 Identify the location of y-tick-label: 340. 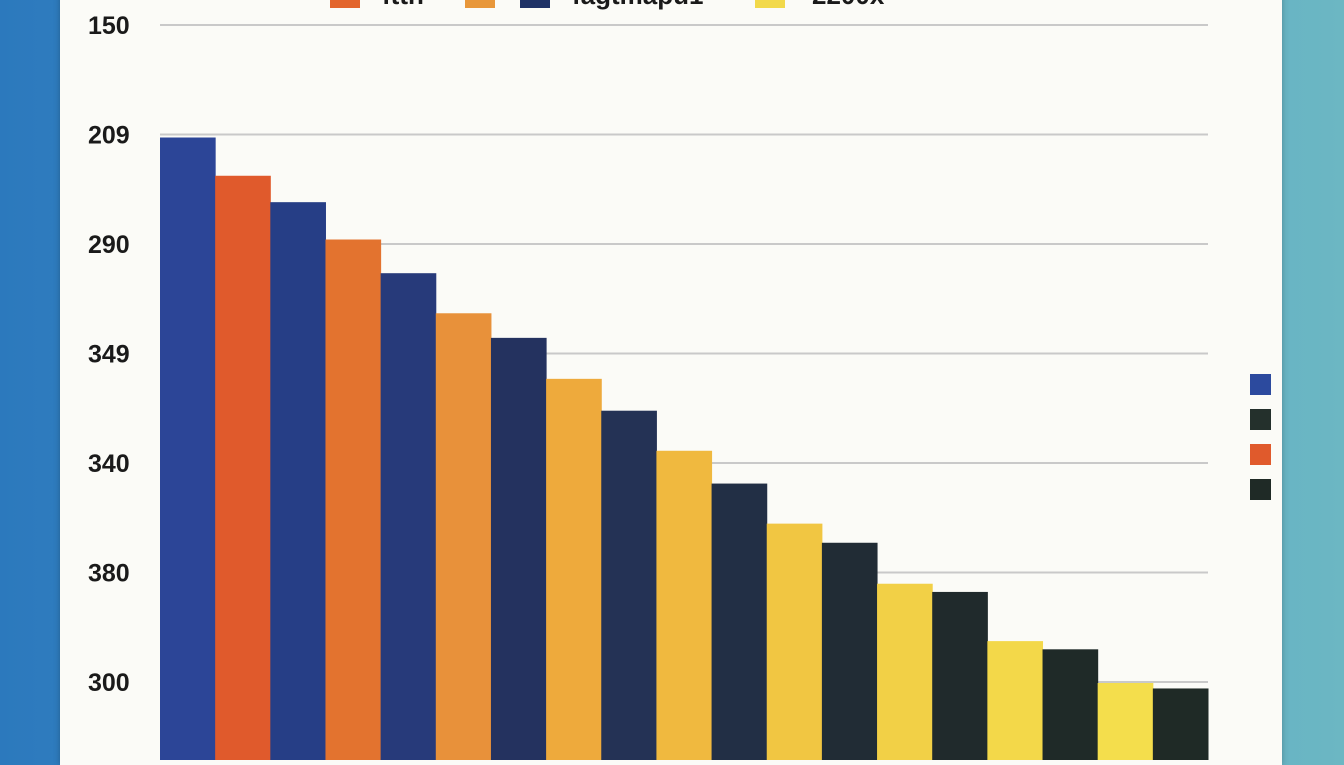
(109, 464).